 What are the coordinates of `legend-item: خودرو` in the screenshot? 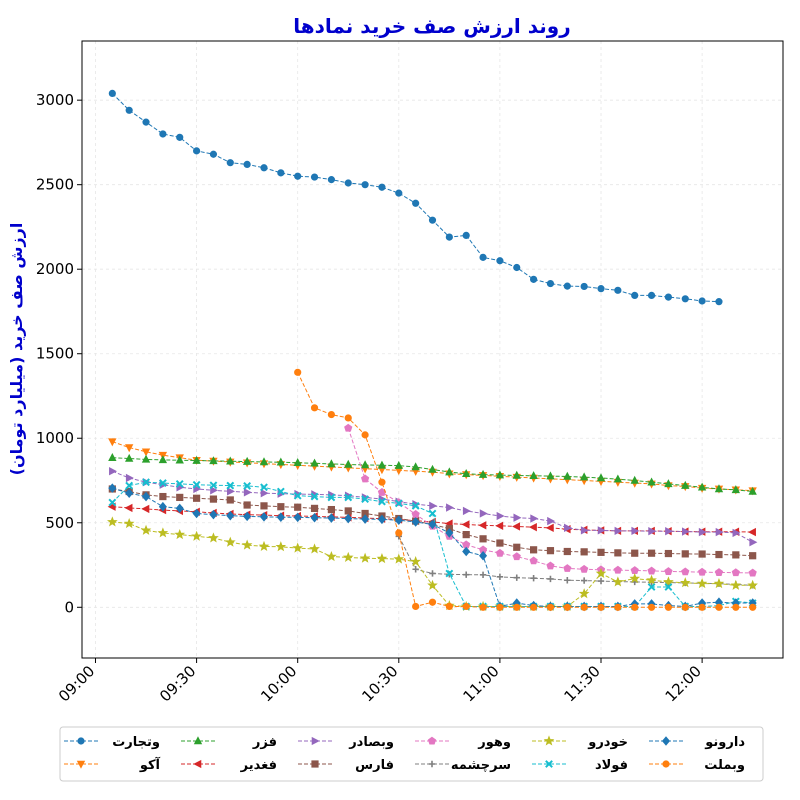 It's located at (580, 742).